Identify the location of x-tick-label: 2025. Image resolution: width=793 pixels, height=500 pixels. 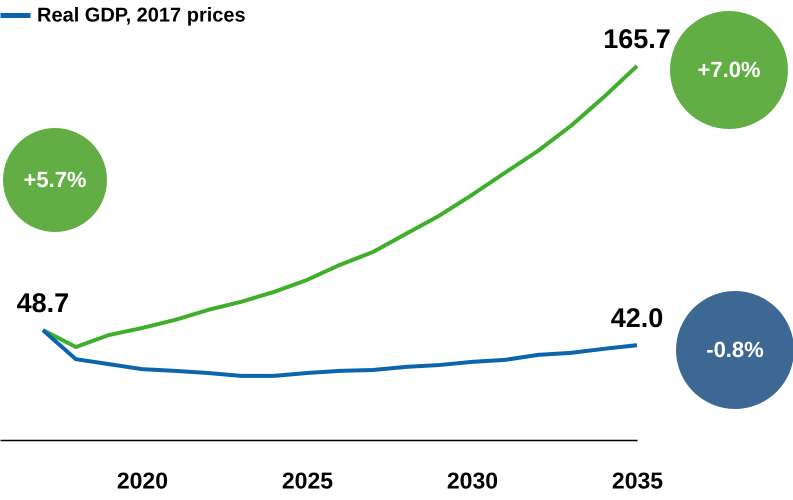
(308, 481).